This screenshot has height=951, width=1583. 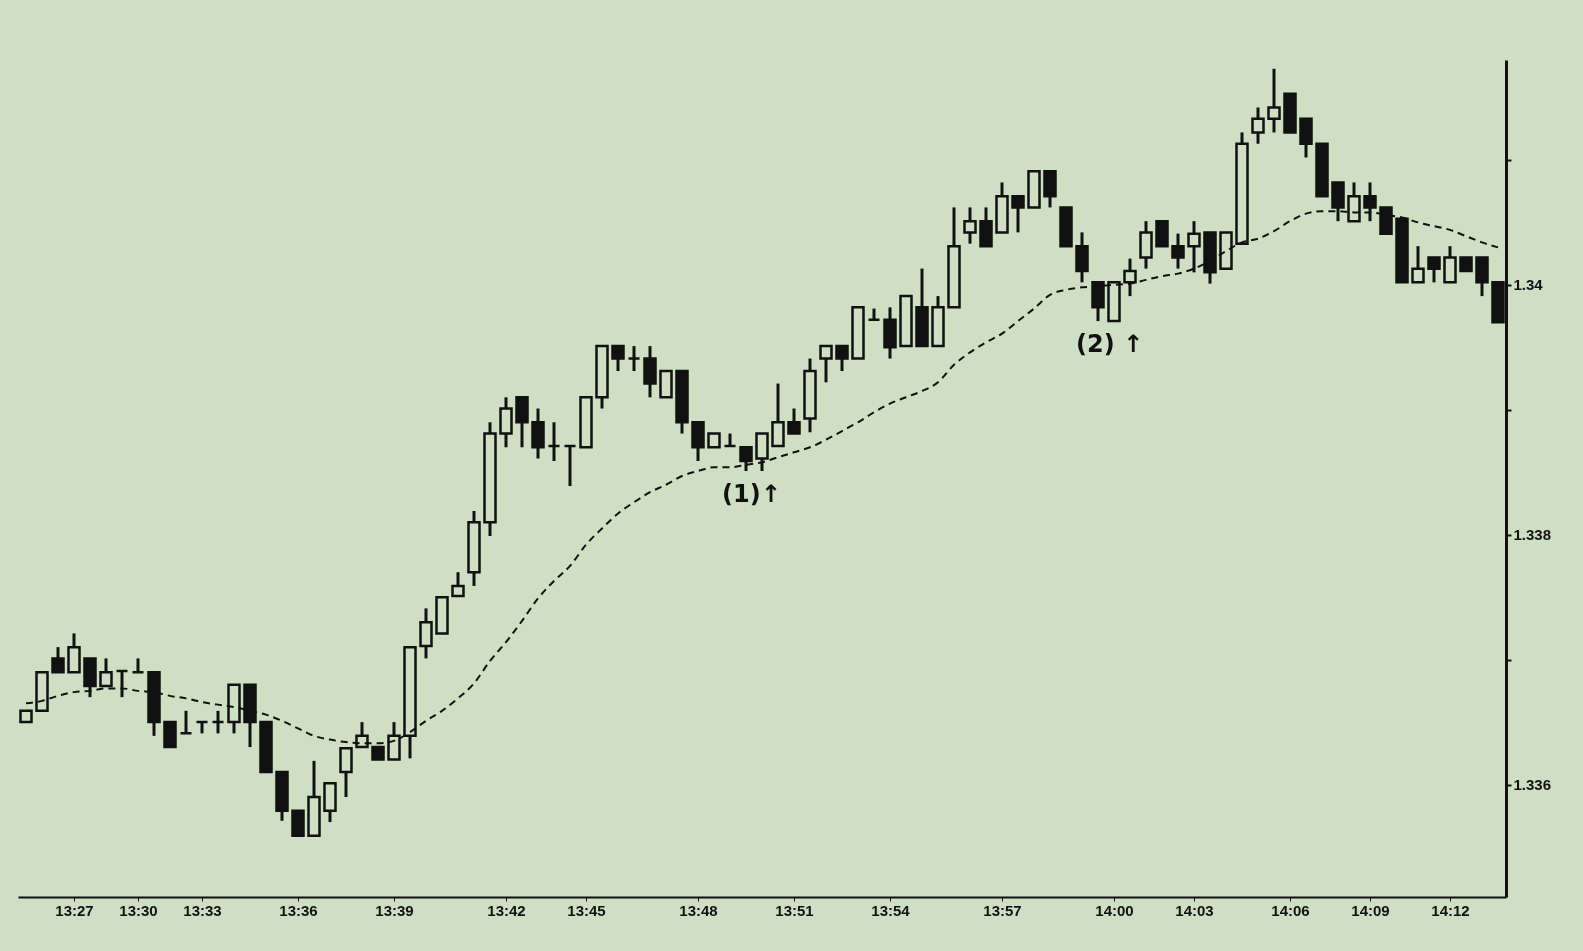 What do you see at coordinates (1528, 285) in the screenshot?
I see `y-tick-label: 1.34` at bounding box center [1528, 285].